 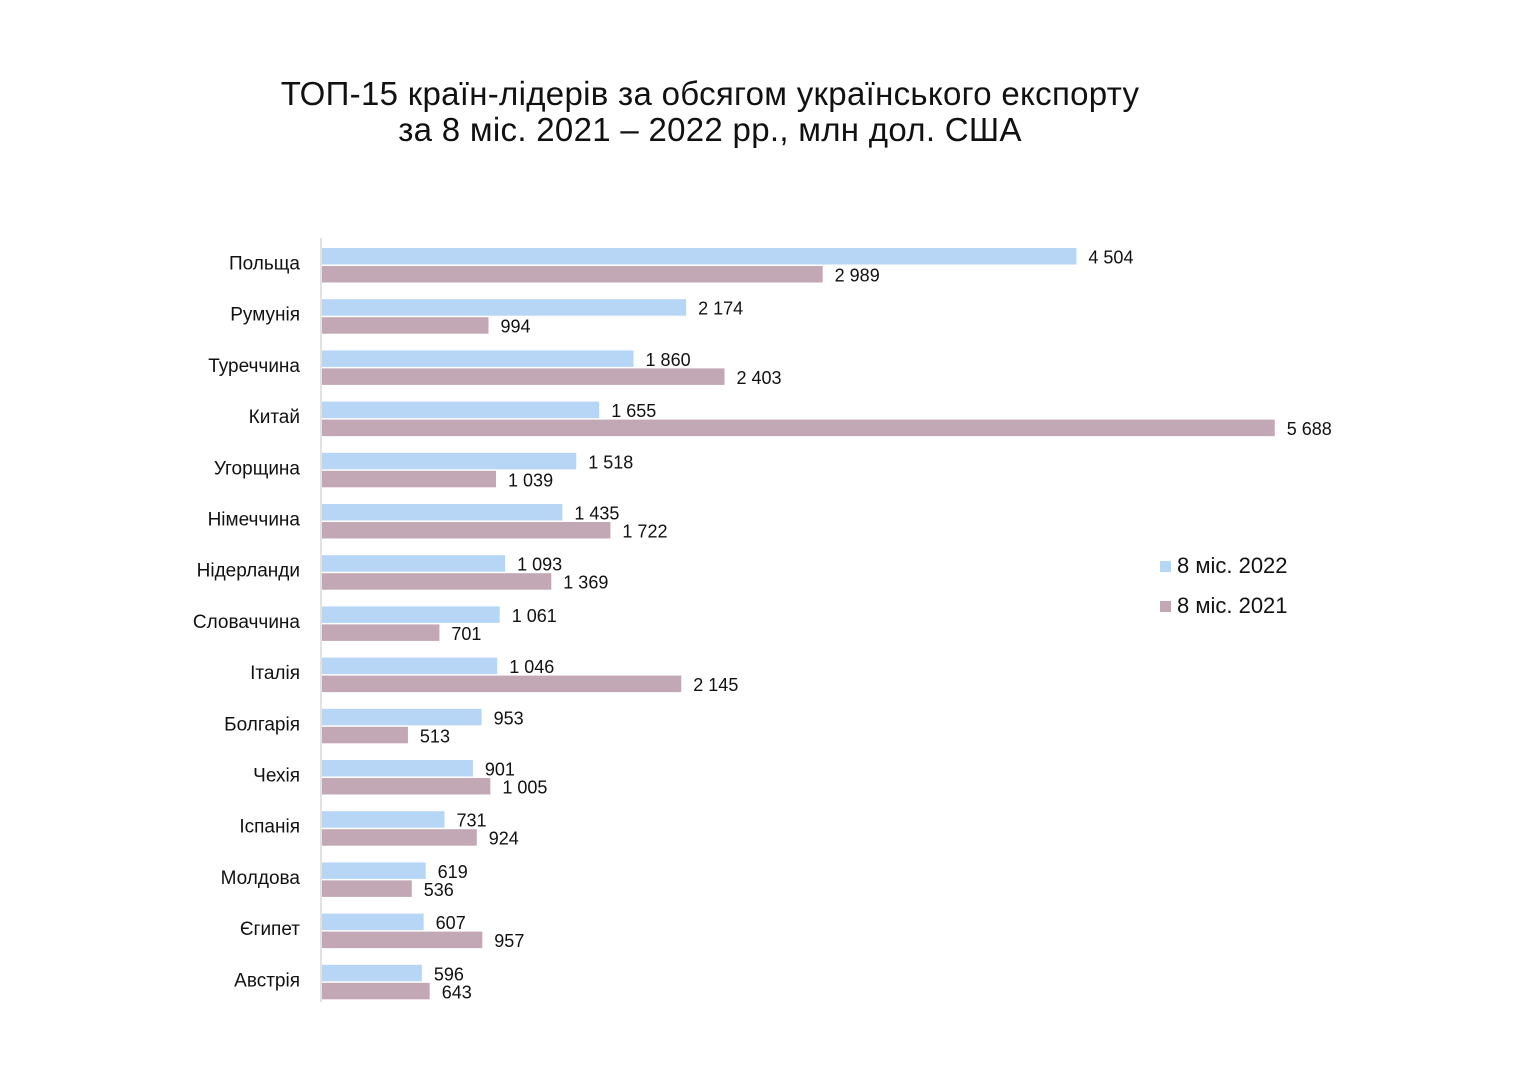 What do you see at coordinates (509, 941) in the screenshot?
I see `data-label-2021: 957` at bounding box center [509, 941].